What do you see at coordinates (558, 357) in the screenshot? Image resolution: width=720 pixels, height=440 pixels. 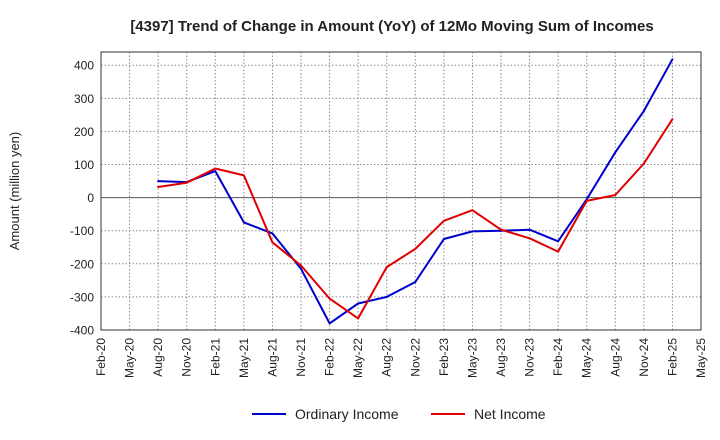 I see `x-tick-label: Feb-24` at bounding box center [558, 357].